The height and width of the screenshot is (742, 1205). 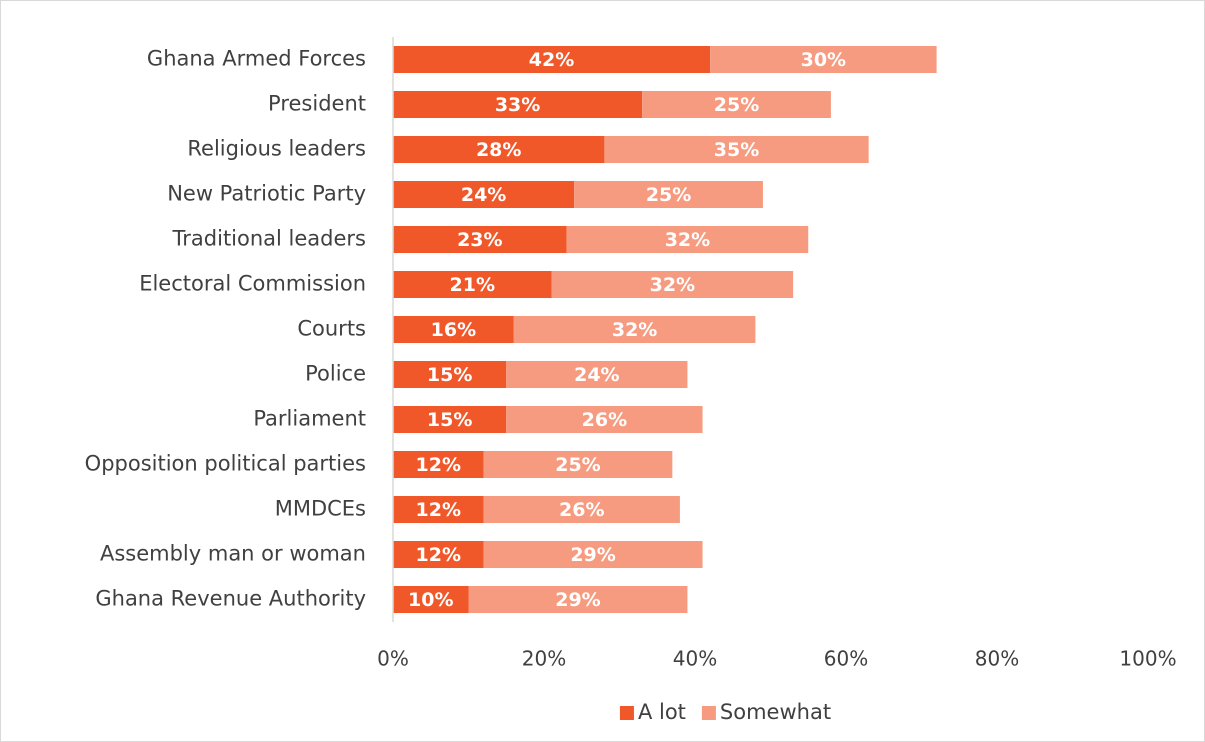 What do you see at coordinates (309, 419) in the screenshot?
I see `category-label: Parliament` at bounding box center [309, 419].